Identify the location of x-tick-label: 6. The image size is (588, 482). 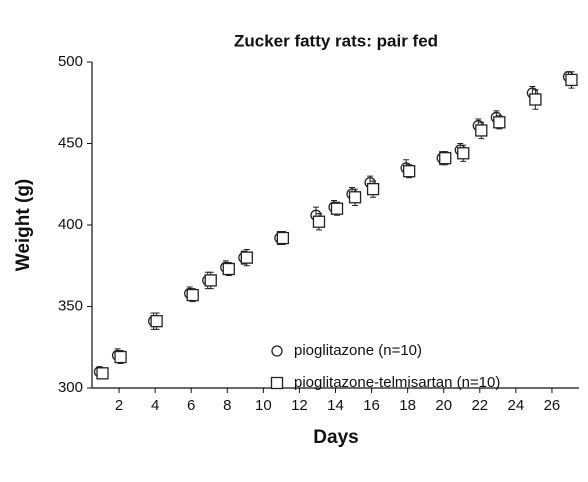
(191, 405).